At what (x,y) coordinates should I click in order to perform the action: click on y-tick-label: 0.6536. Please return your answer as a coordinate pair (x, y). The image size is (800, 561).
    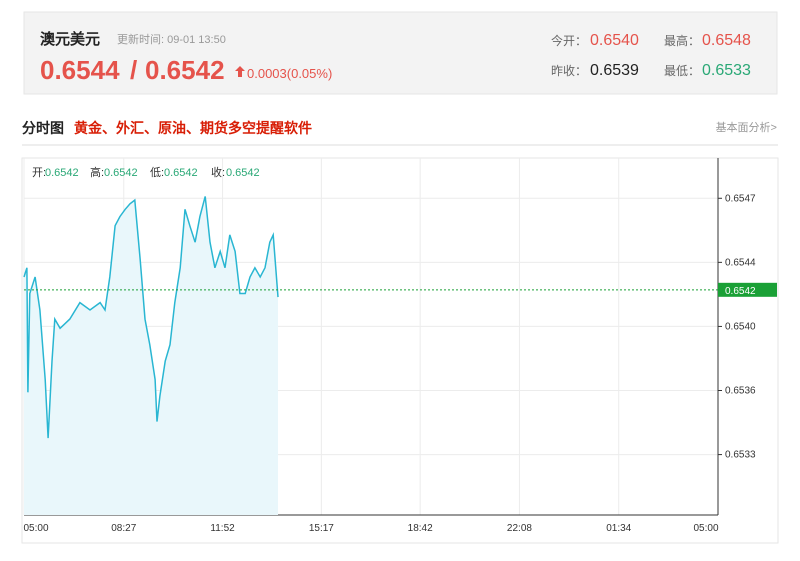
    Looking at the image, I should click on (740, 391).